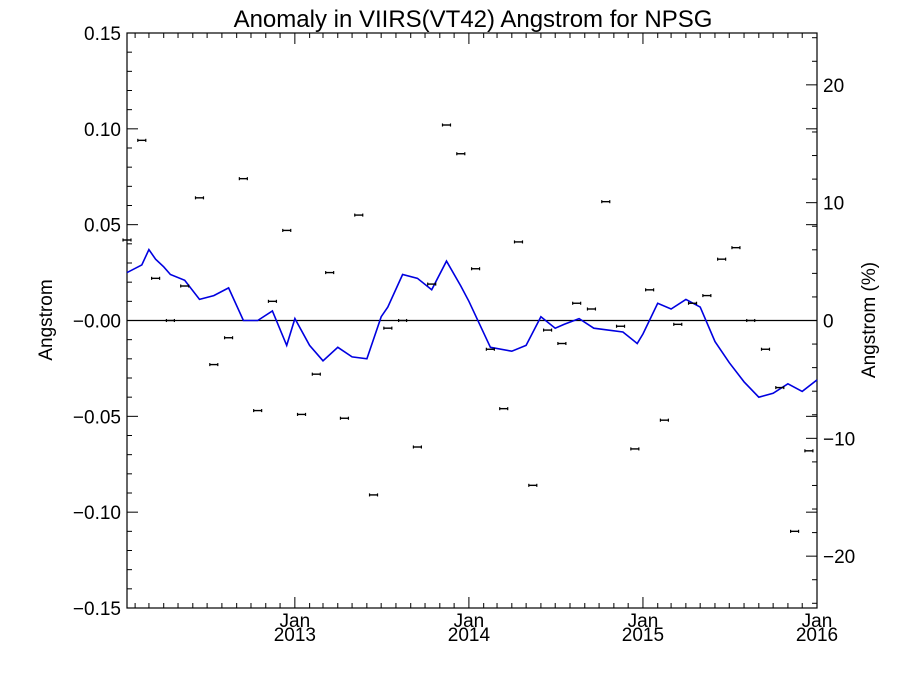 This screenshot has height=675, width=900. I want to click on y-tick-label: 0.05, so click(102, 226).